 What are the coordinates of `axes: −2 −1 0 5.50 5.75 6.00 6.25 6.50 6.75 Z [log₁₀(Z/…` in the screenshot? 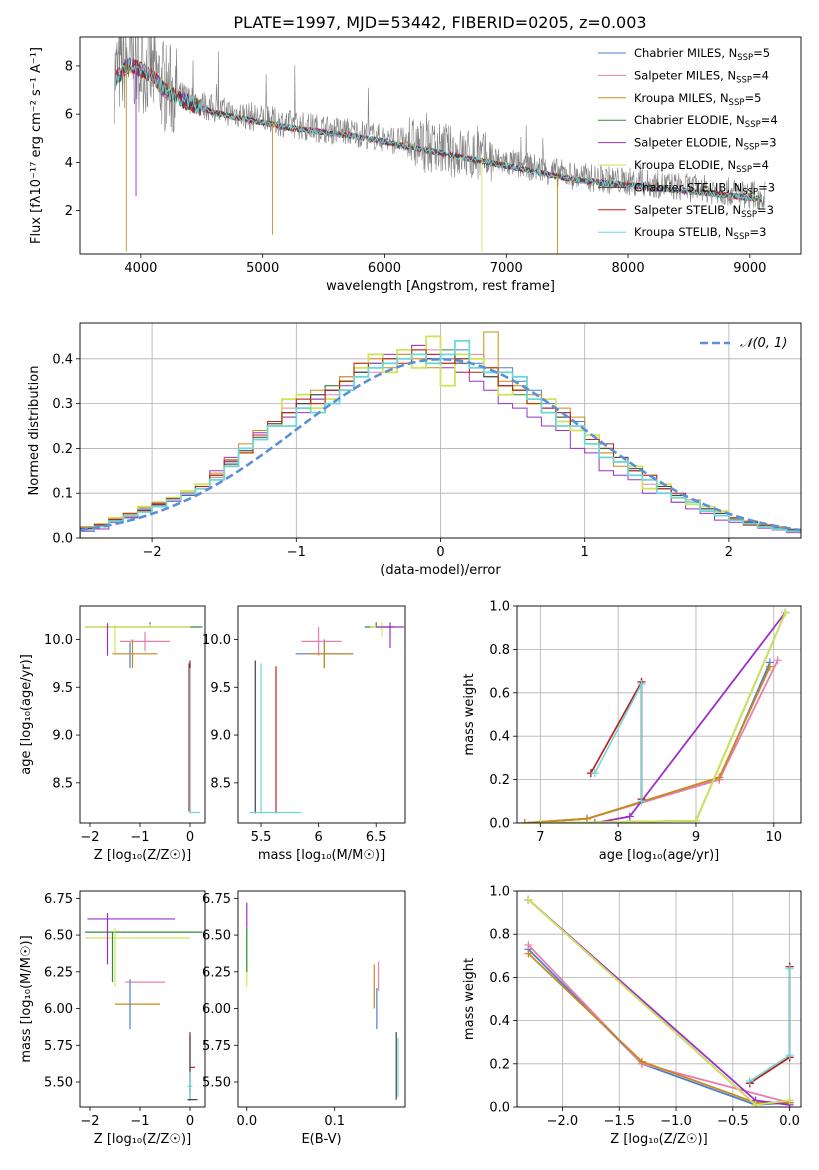 It's located at (112, 1018).